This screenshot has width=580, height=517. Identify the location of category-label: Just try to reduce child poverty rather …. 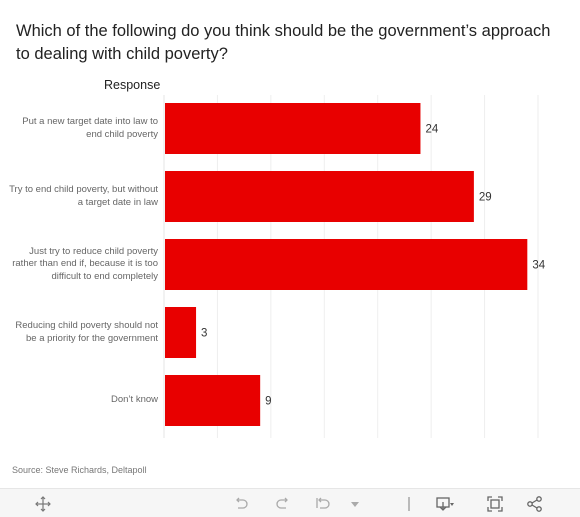
(85, 263).